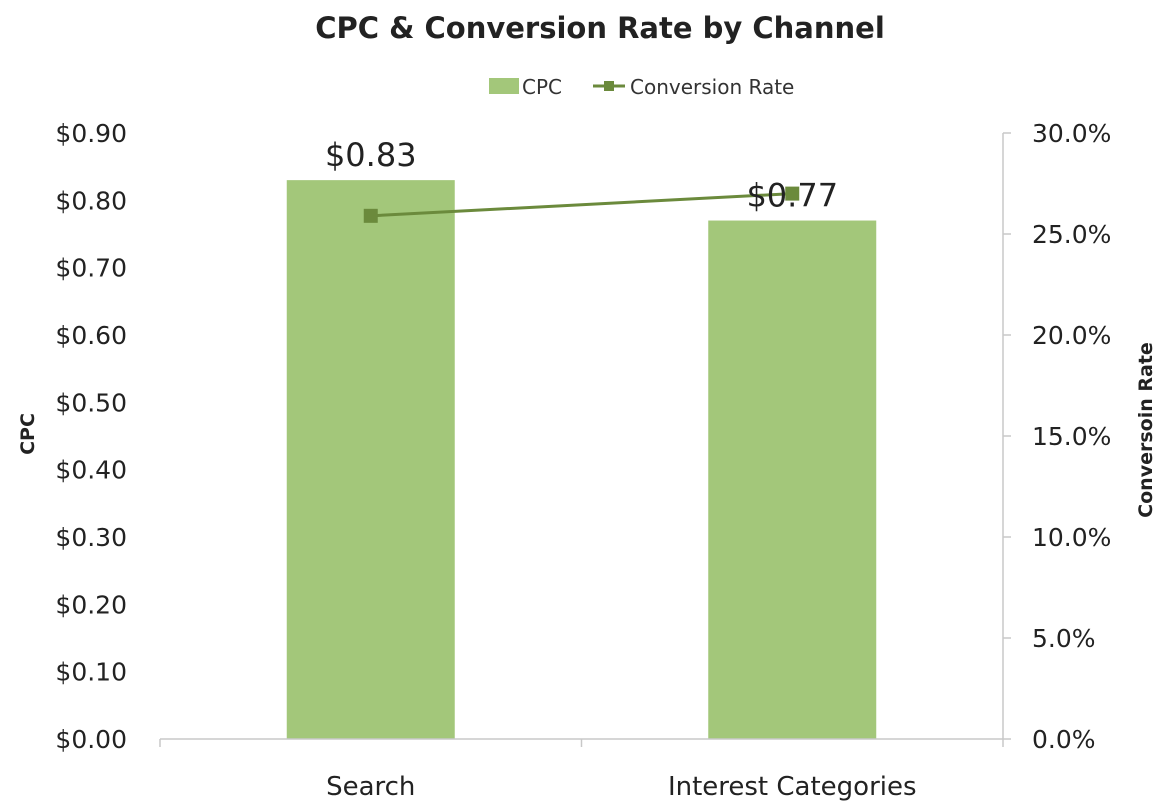 The width and height of the screenshot is (1164, 801). Describe the element at coordinates (542, 87) in the screenshot. I see `legend-label-cpc: CPC` at that location.